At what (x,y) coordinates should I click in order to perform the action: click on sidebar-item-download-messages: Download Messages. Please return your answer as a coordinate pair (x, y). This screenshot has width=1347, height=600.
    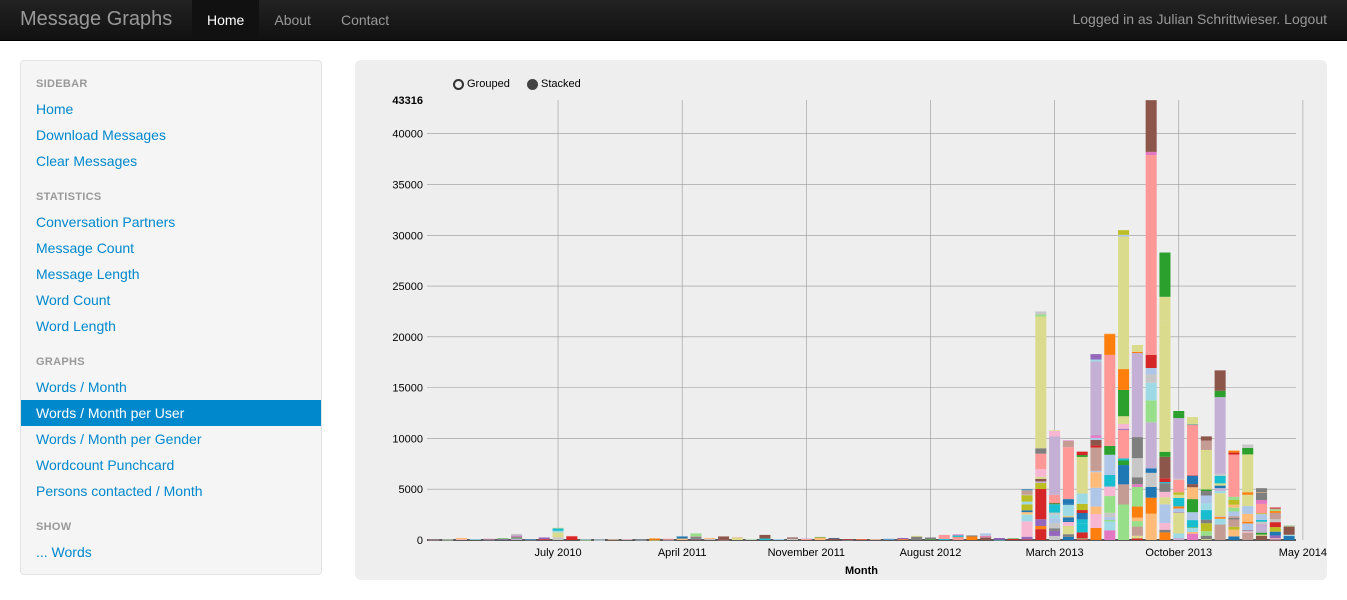
    Looking at the image, I should click on (101, 135).